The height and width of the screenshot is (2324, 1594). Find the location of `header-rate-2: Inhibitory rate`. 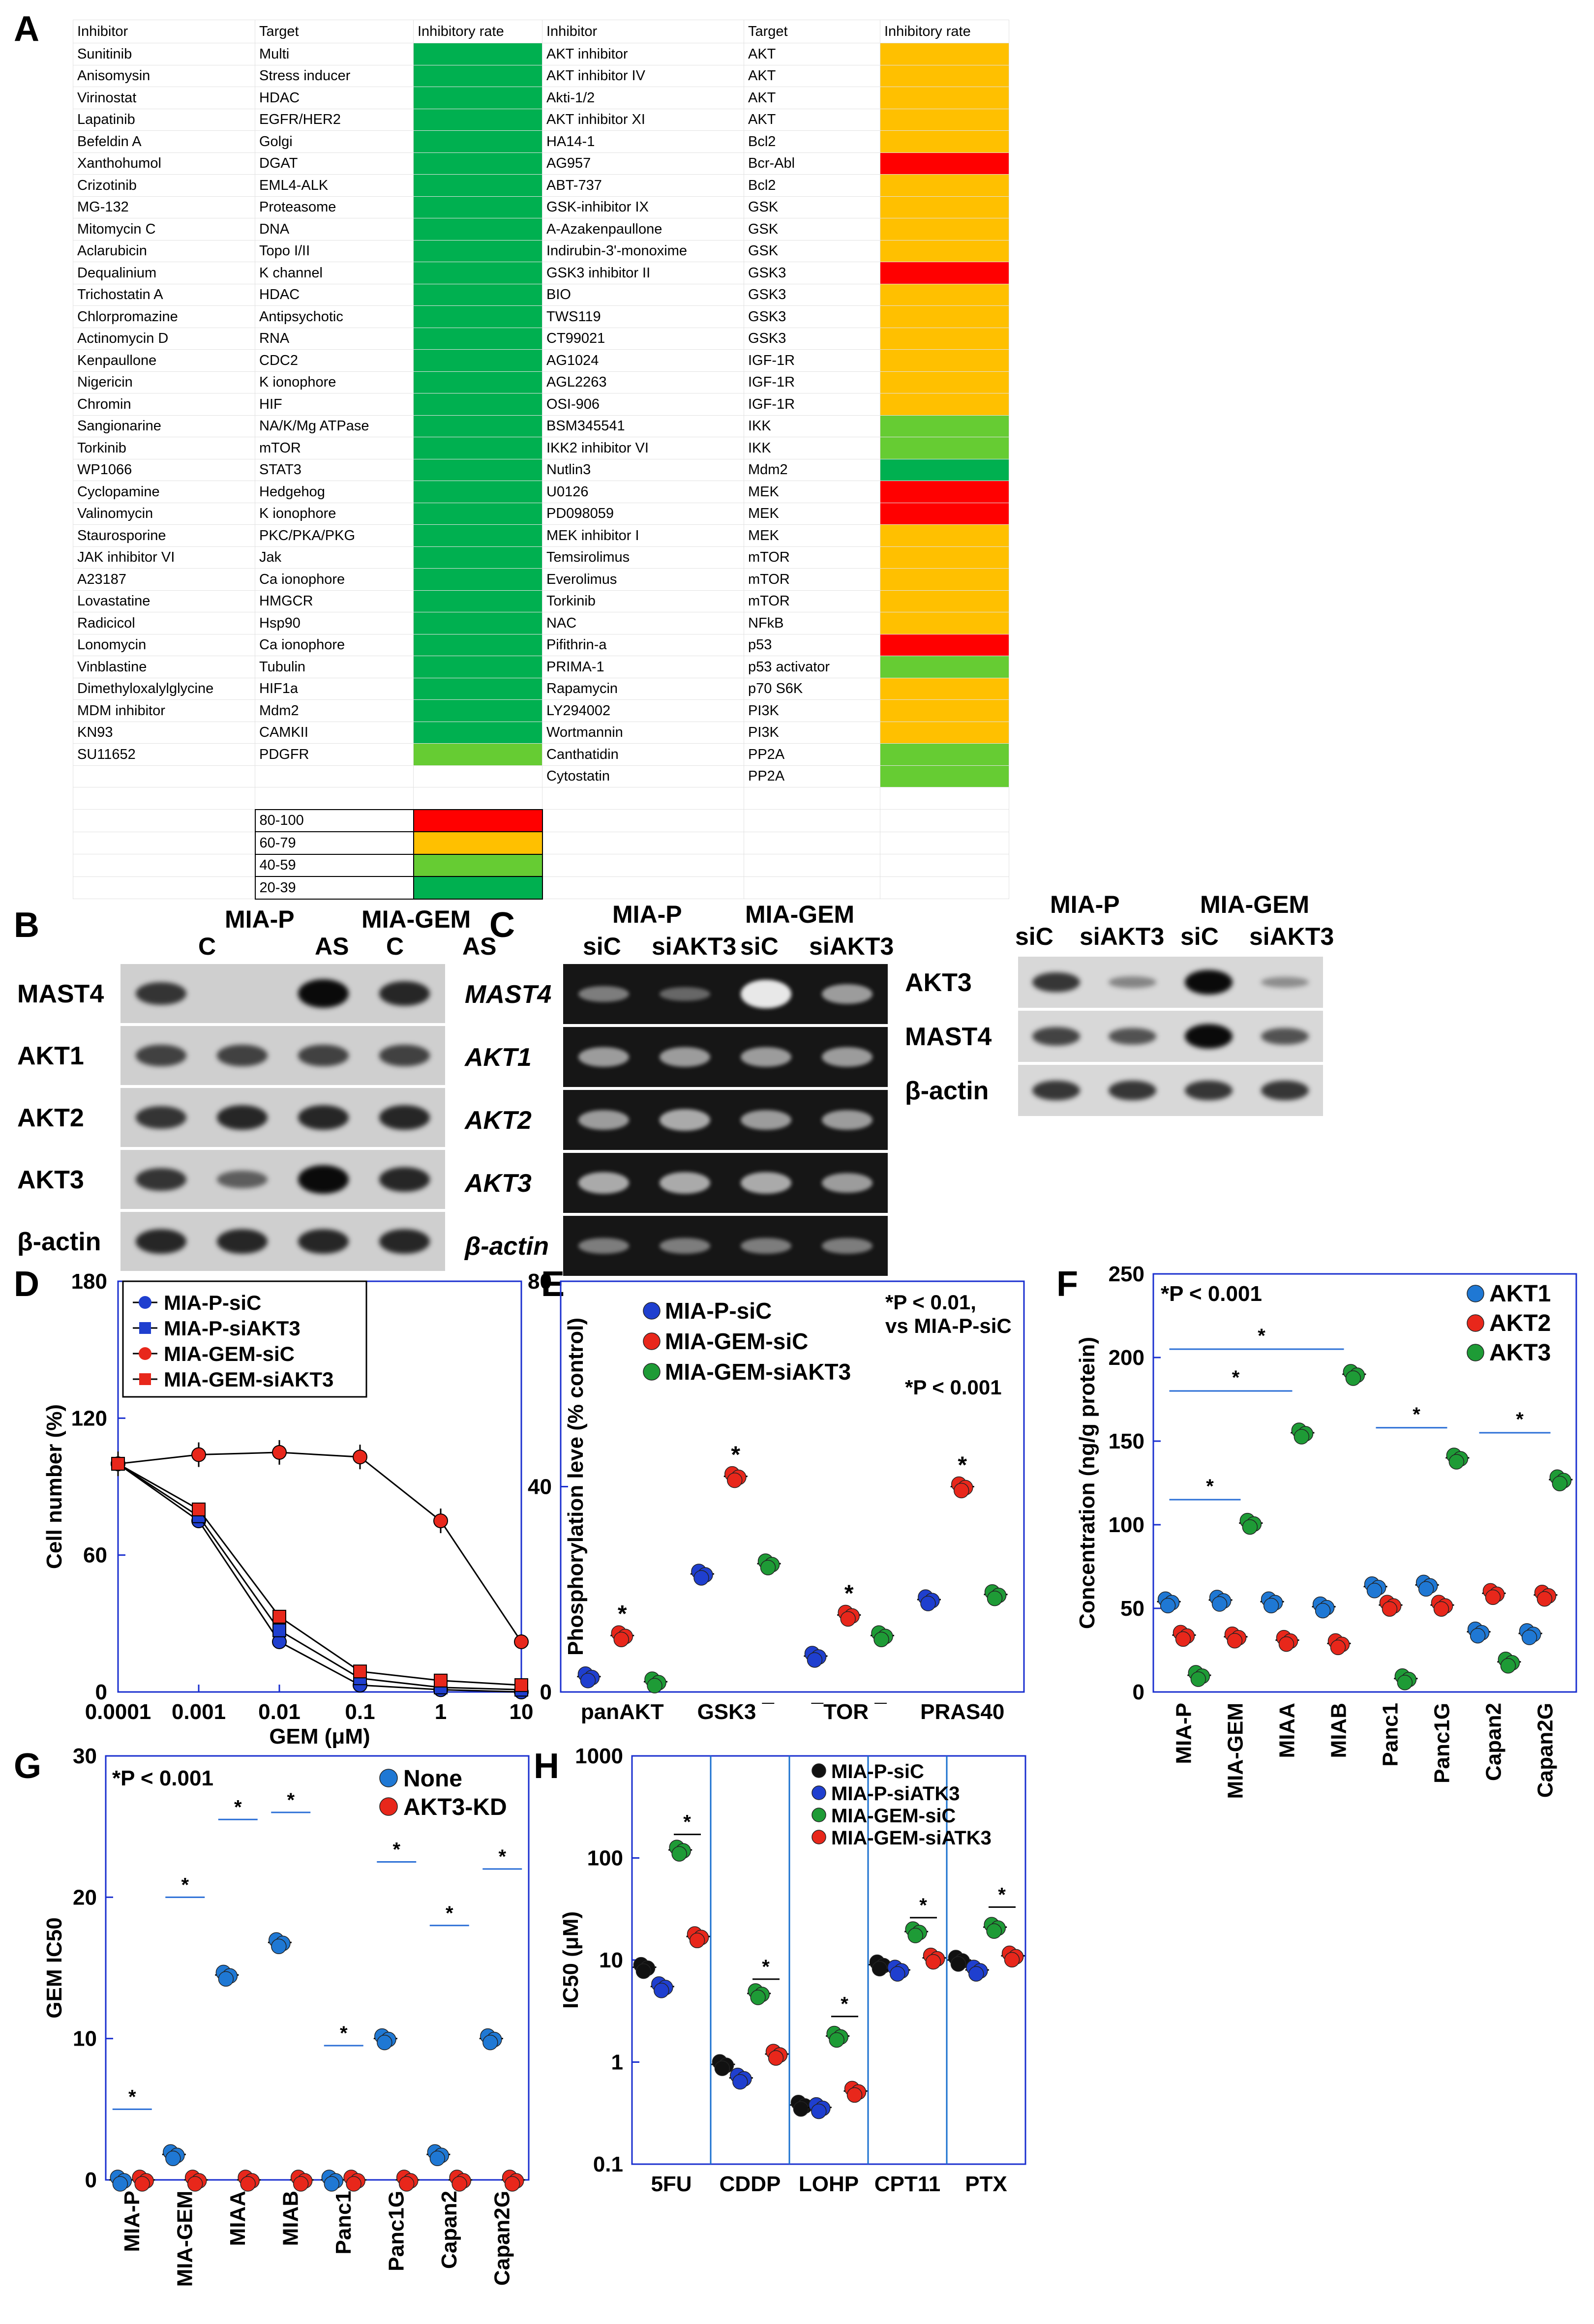

header-rate-2: Inhibitory rate is located at coordinates (944, 32).